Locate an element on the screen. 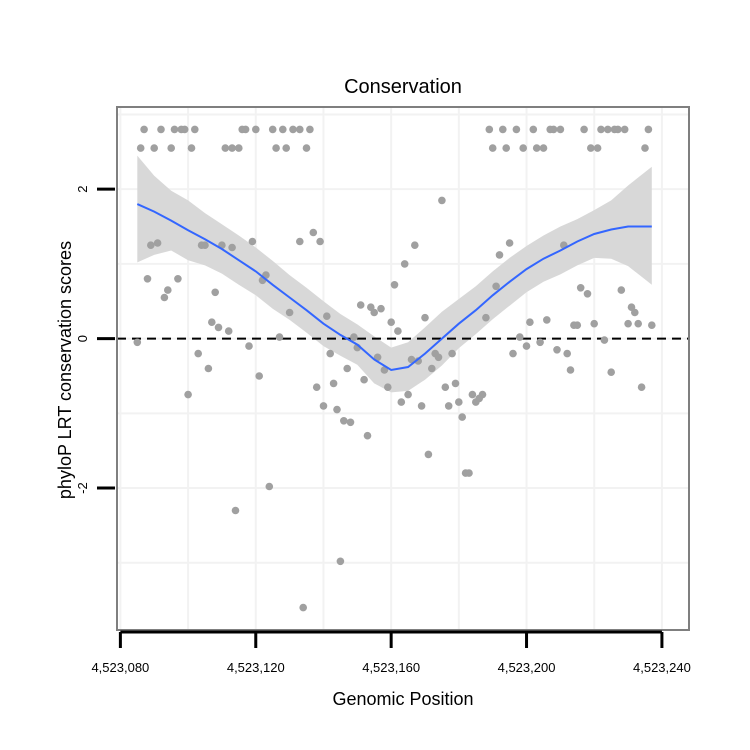  x-axis-label: Genomic Position is located at coordinates (402, 699).